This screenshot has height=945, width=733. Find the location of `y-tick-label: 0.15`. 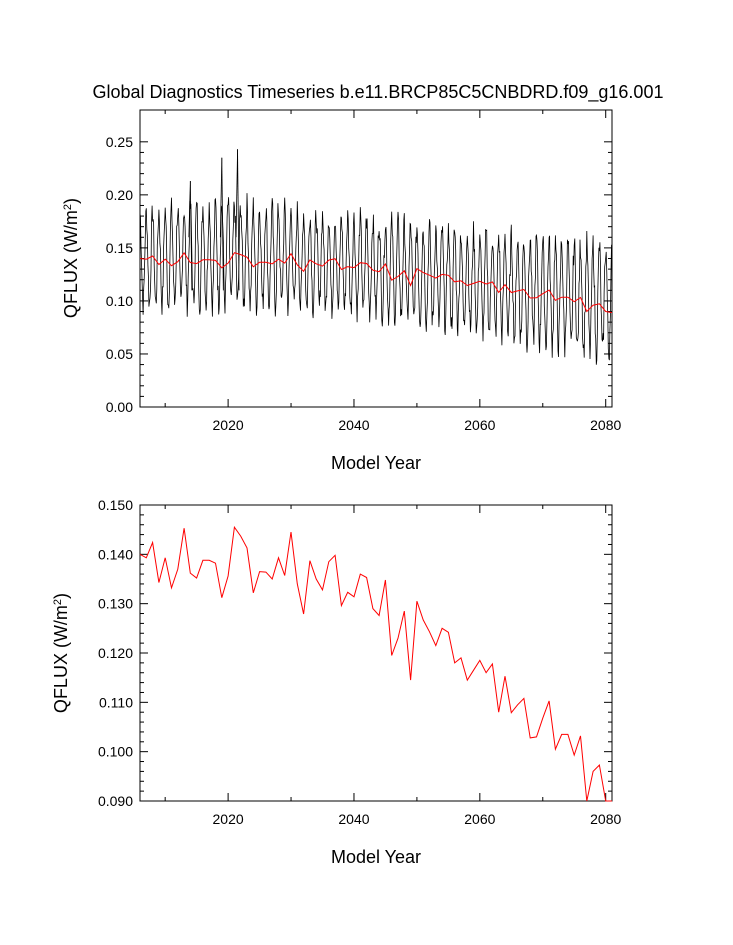

y-tick-label: 0.15 is located at coordinates (119, 248).